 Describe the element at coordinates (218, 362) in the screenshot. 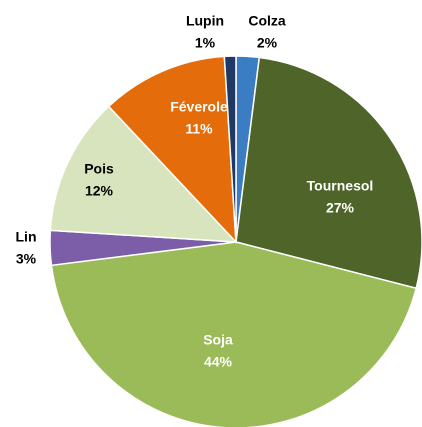

I see `slice-value-label: 44%` at that location.